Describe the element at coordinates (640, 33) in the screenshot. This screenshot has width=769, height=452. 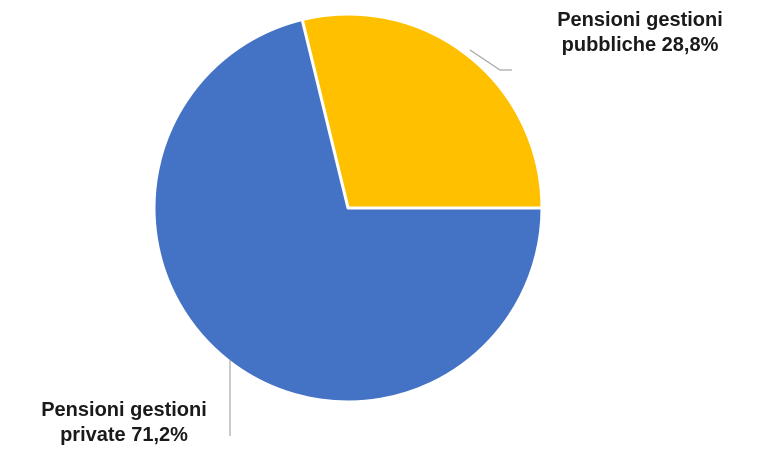
I see `slice-label-pubbliche: Pensioni gestioni pubbliche 28,8%` at that location.